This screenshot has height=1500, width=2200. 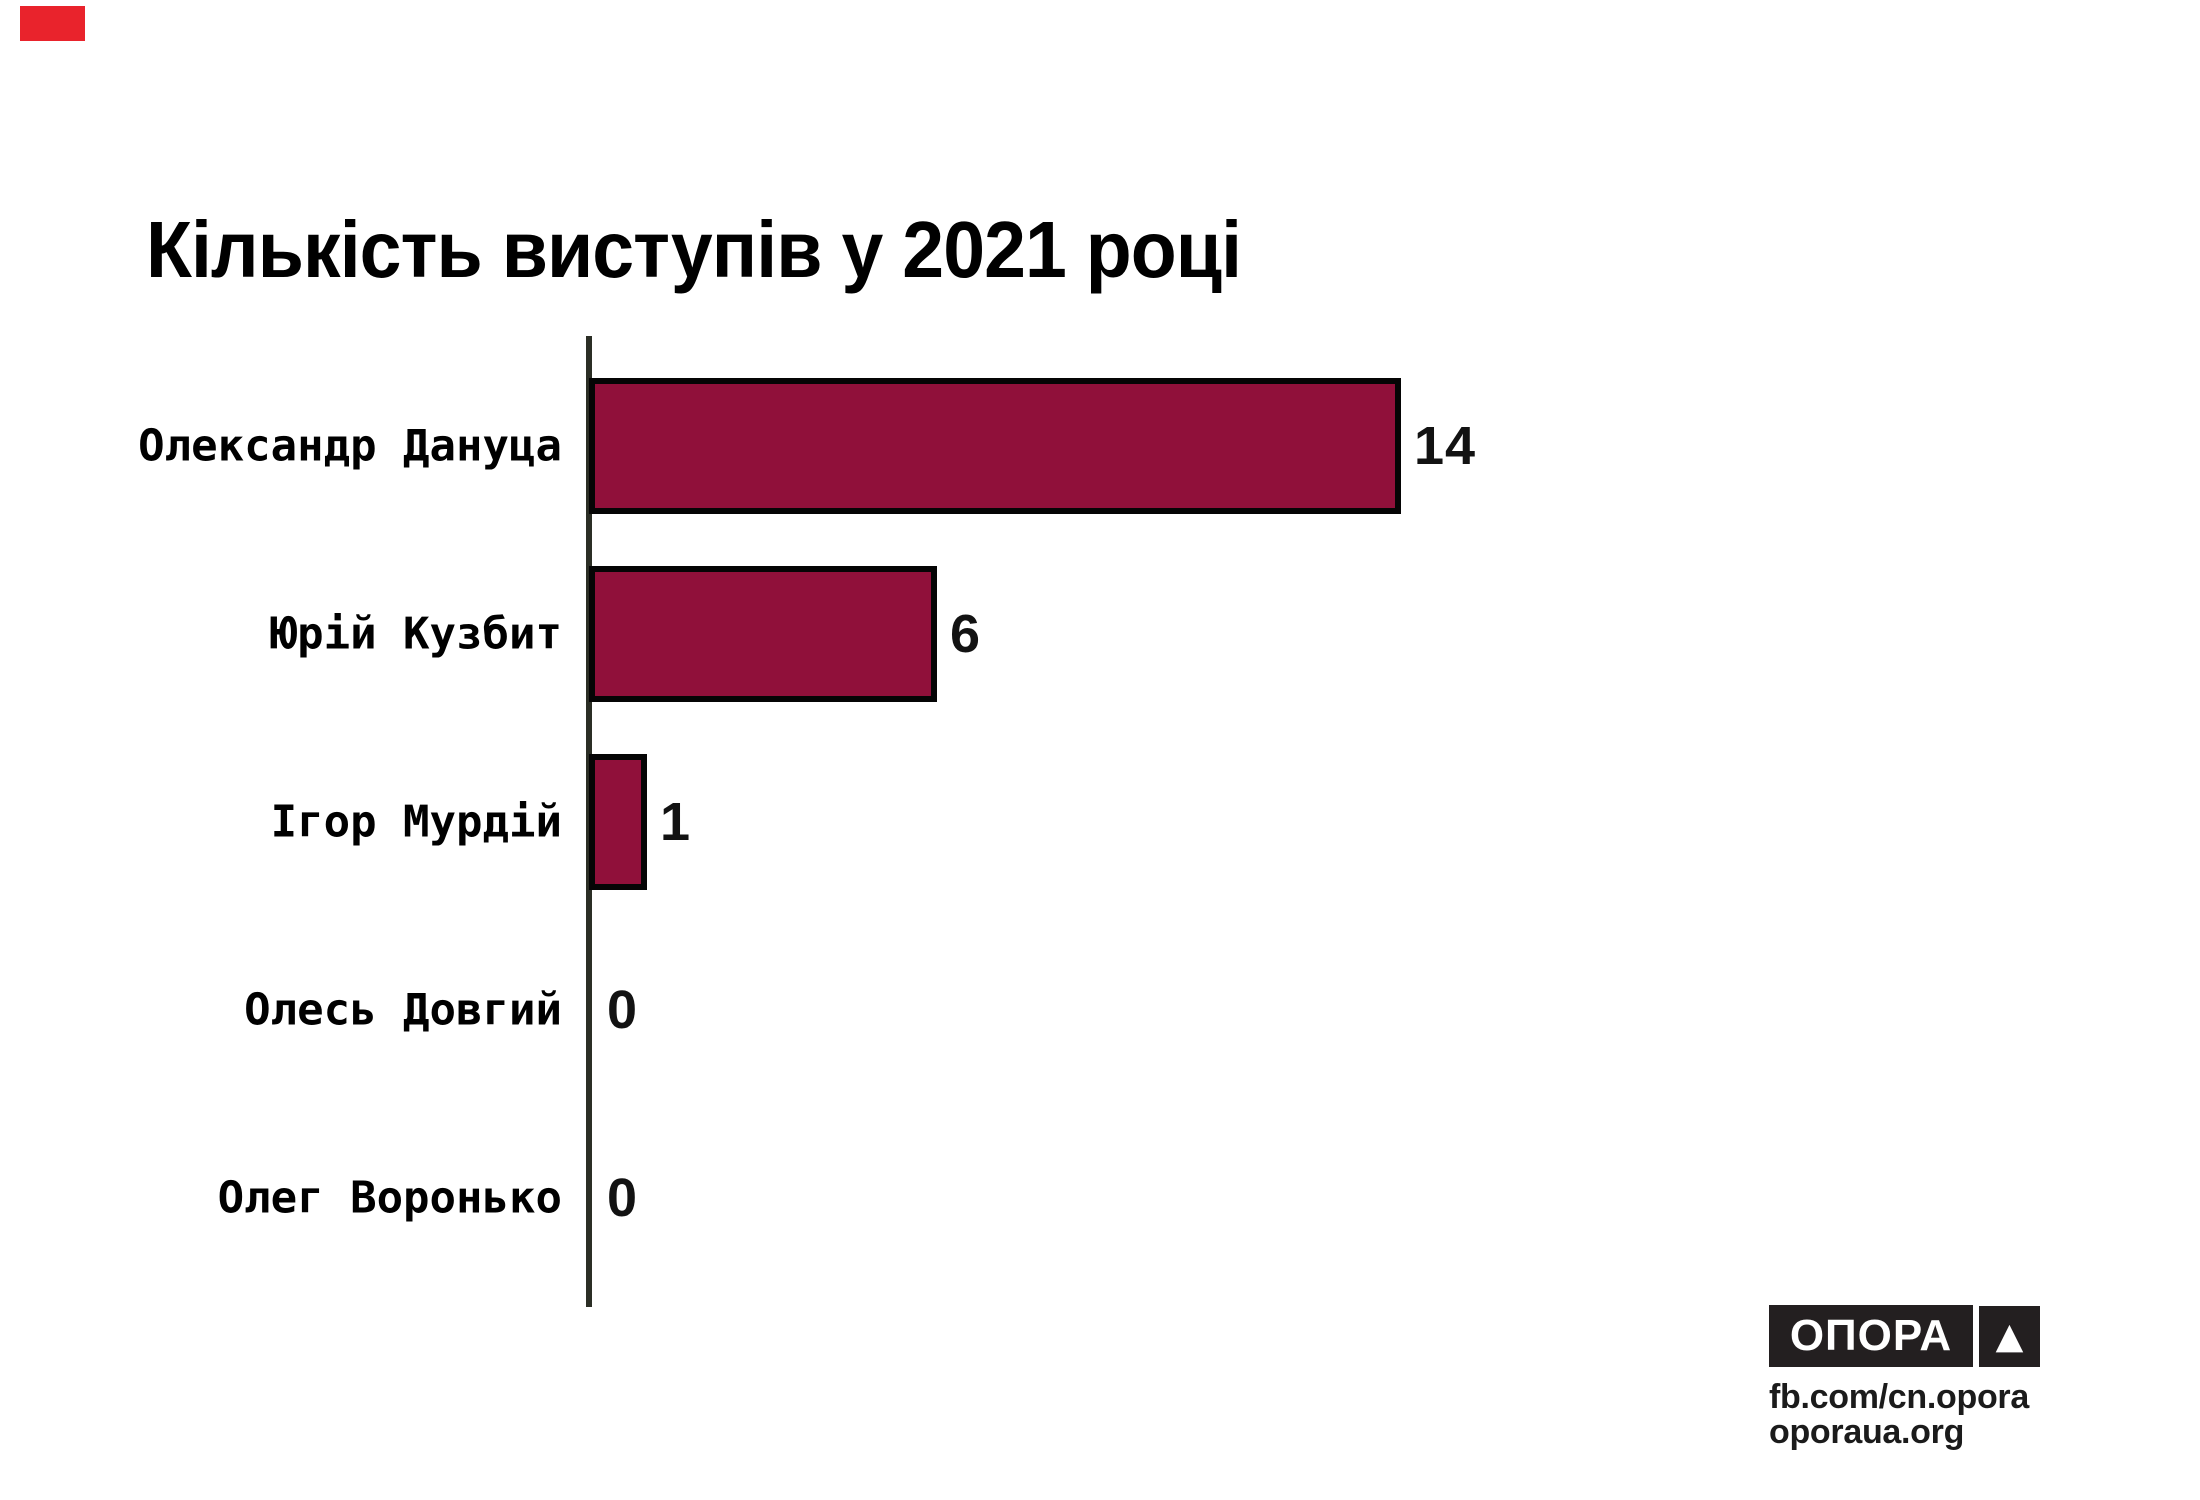 I want to click on facebook-url: fb.com/cn.opora, so click(x=1899, y=1397).